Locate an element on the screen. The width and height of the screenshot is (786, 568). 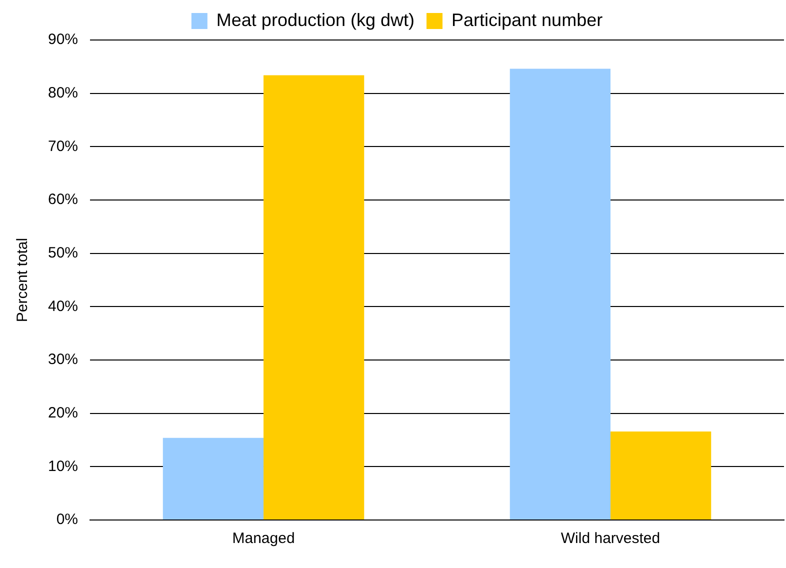
y-tick-label: 30% is located at coordinates (63, 359).